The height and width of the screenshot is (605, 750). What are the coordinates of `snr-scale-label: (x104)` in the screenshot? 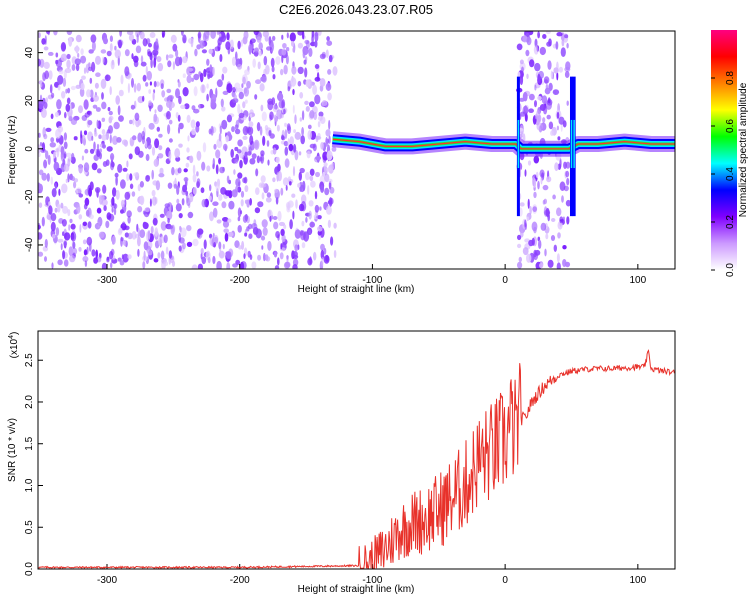 It's located at (14, 345).